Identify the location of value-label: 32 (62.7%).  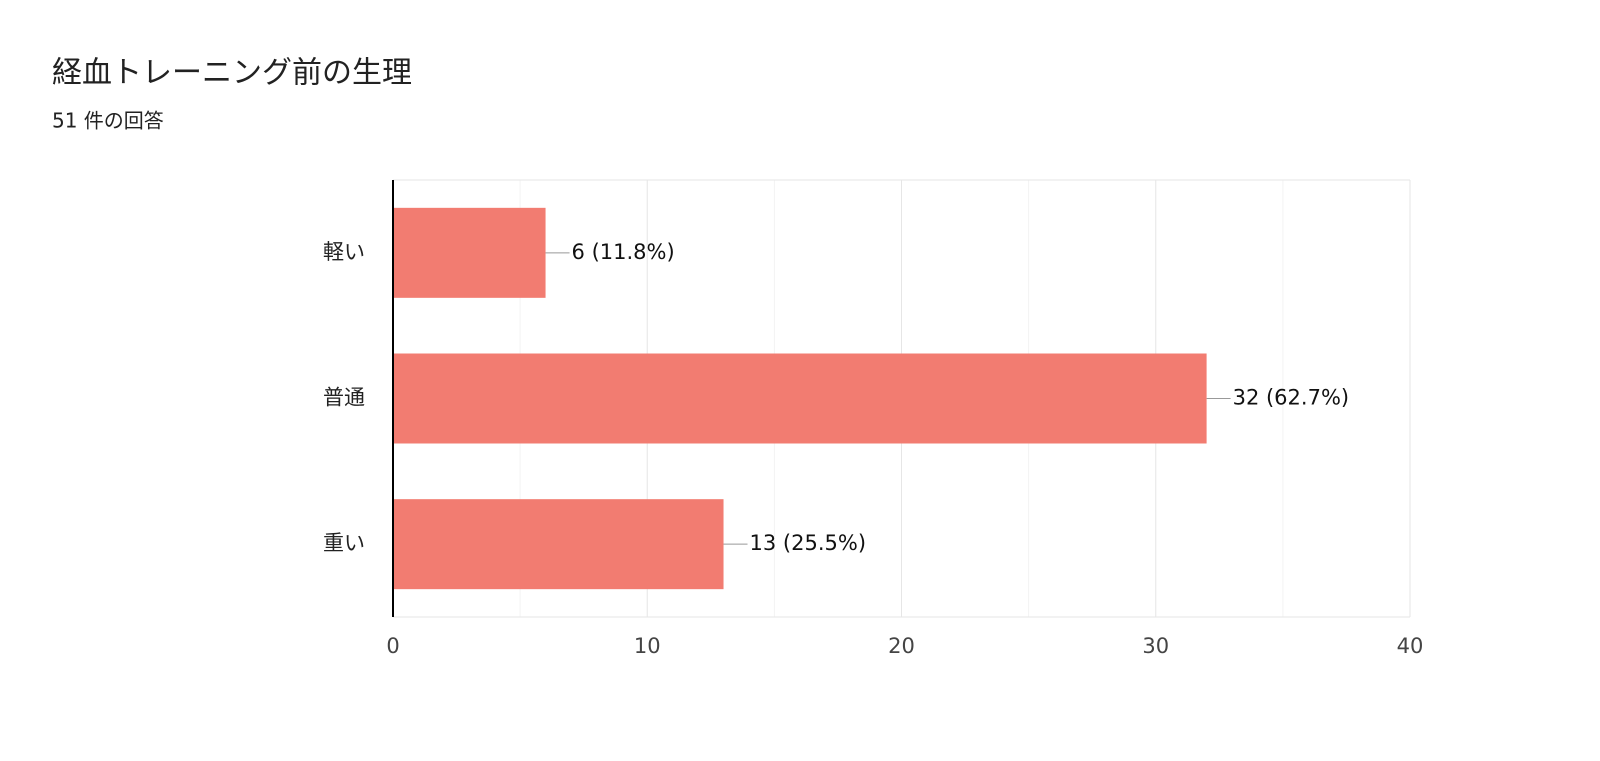
(1291, 398).